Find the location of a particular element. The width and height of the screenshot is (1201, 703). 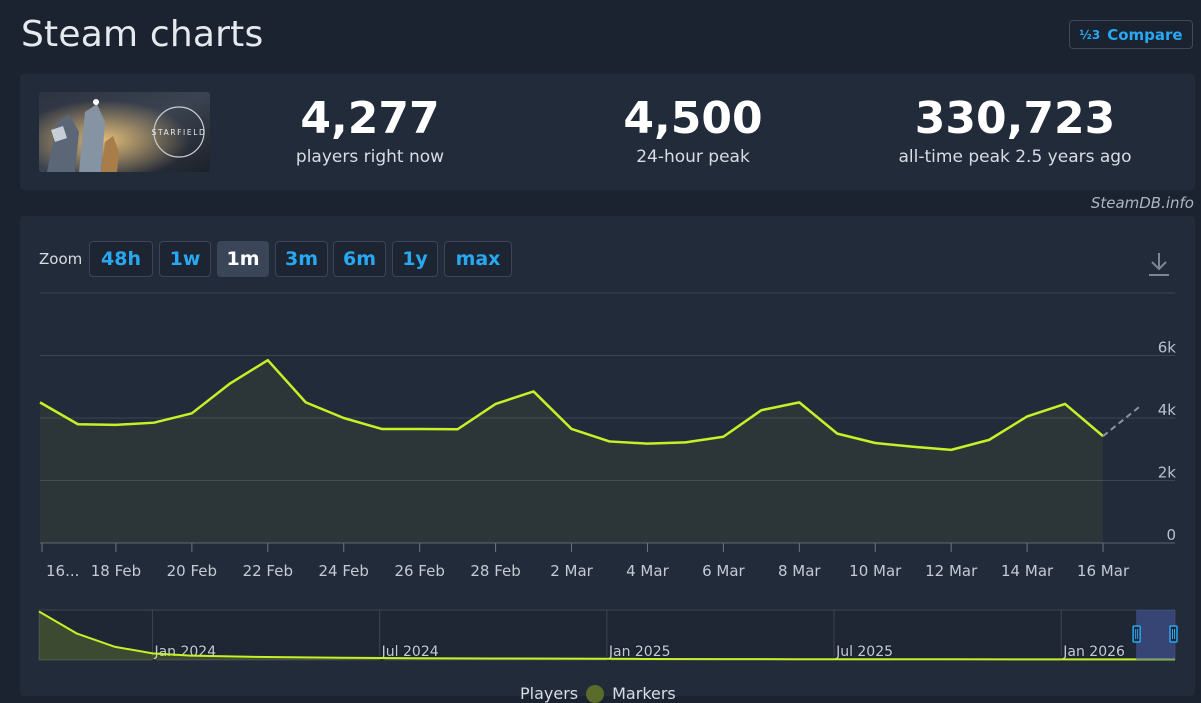

navigator-area is located at coordinates (607, 635).